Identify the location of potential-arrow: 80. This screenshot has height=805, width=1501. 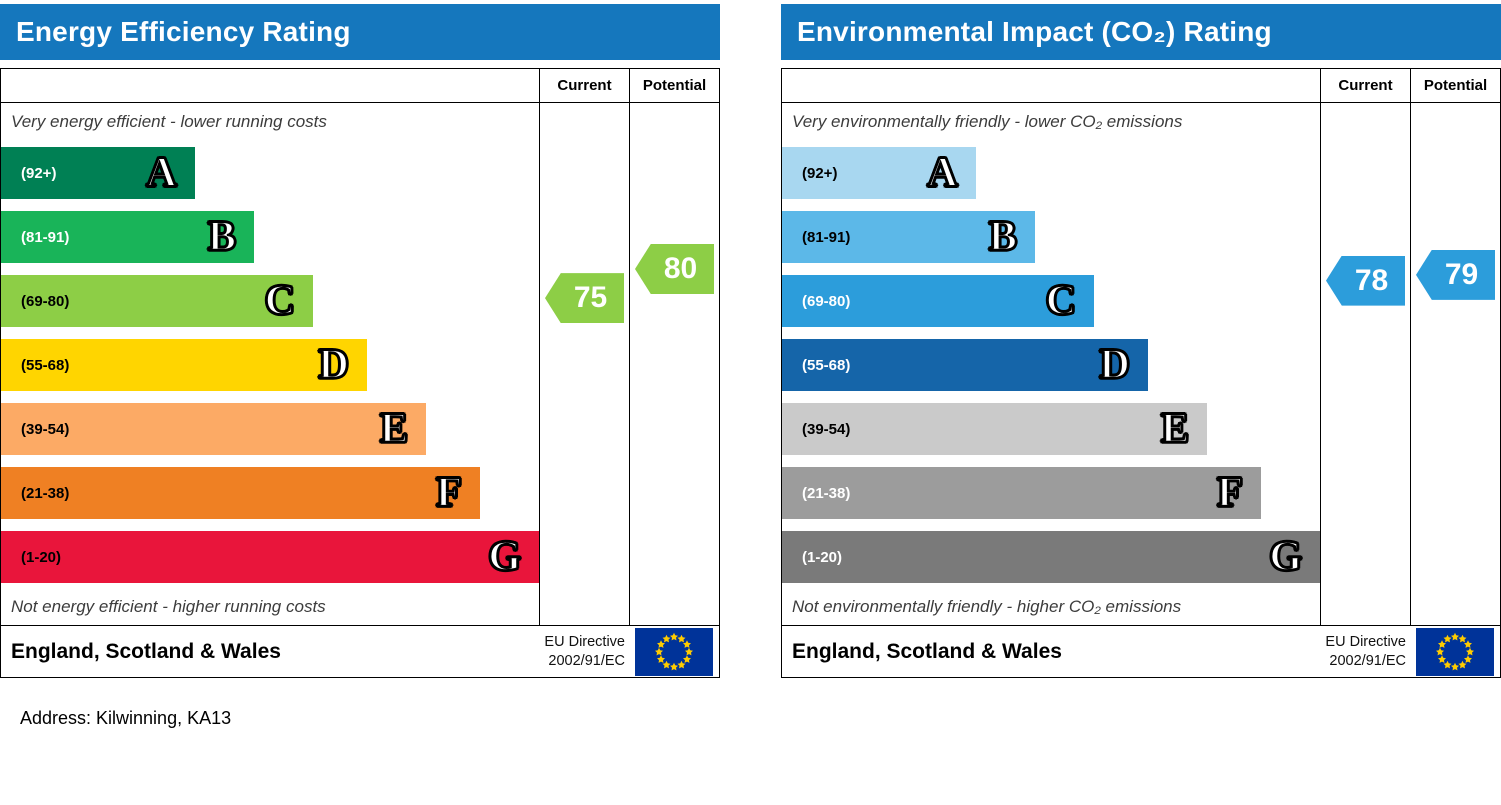
(674, 269).